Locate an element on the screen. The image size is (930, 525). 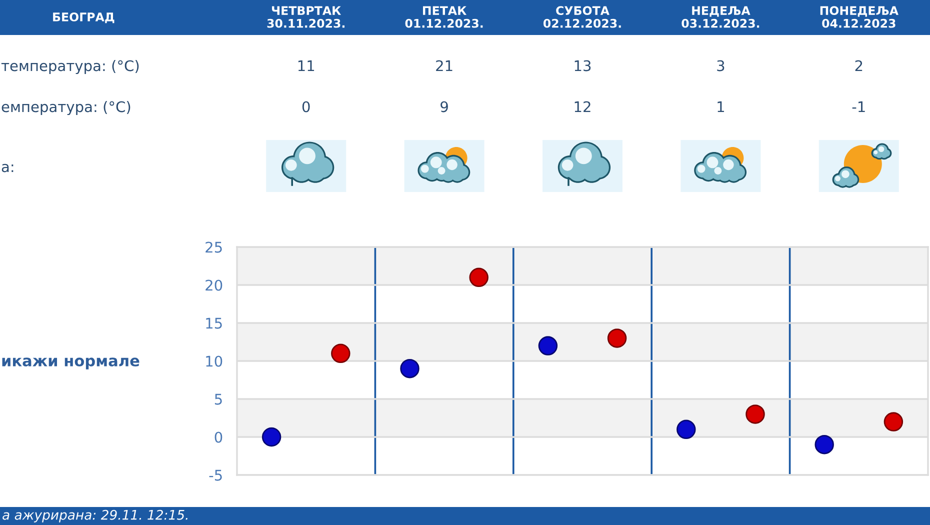
data-label: 11 is located at coordinates (306, 66).